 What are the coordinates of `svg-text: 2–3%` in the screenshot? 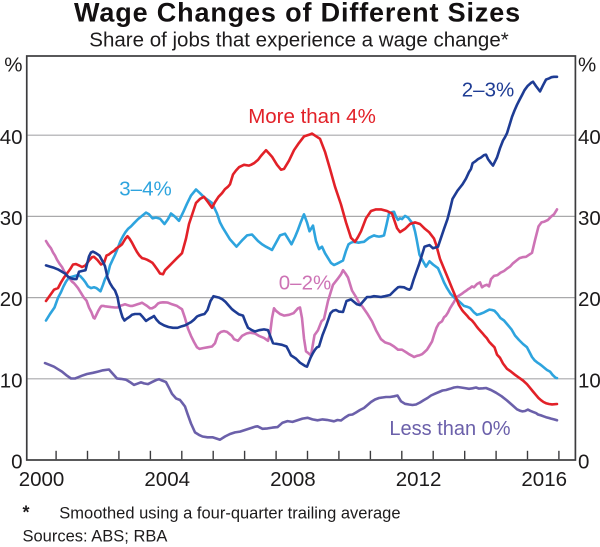 It's located at (488, 89).